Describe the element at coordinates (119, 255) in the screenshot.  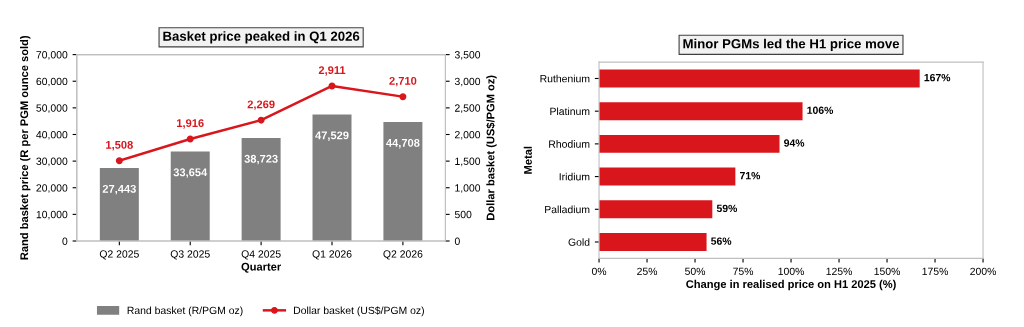
I see `x-tick-label: Q2 2025` at that location.